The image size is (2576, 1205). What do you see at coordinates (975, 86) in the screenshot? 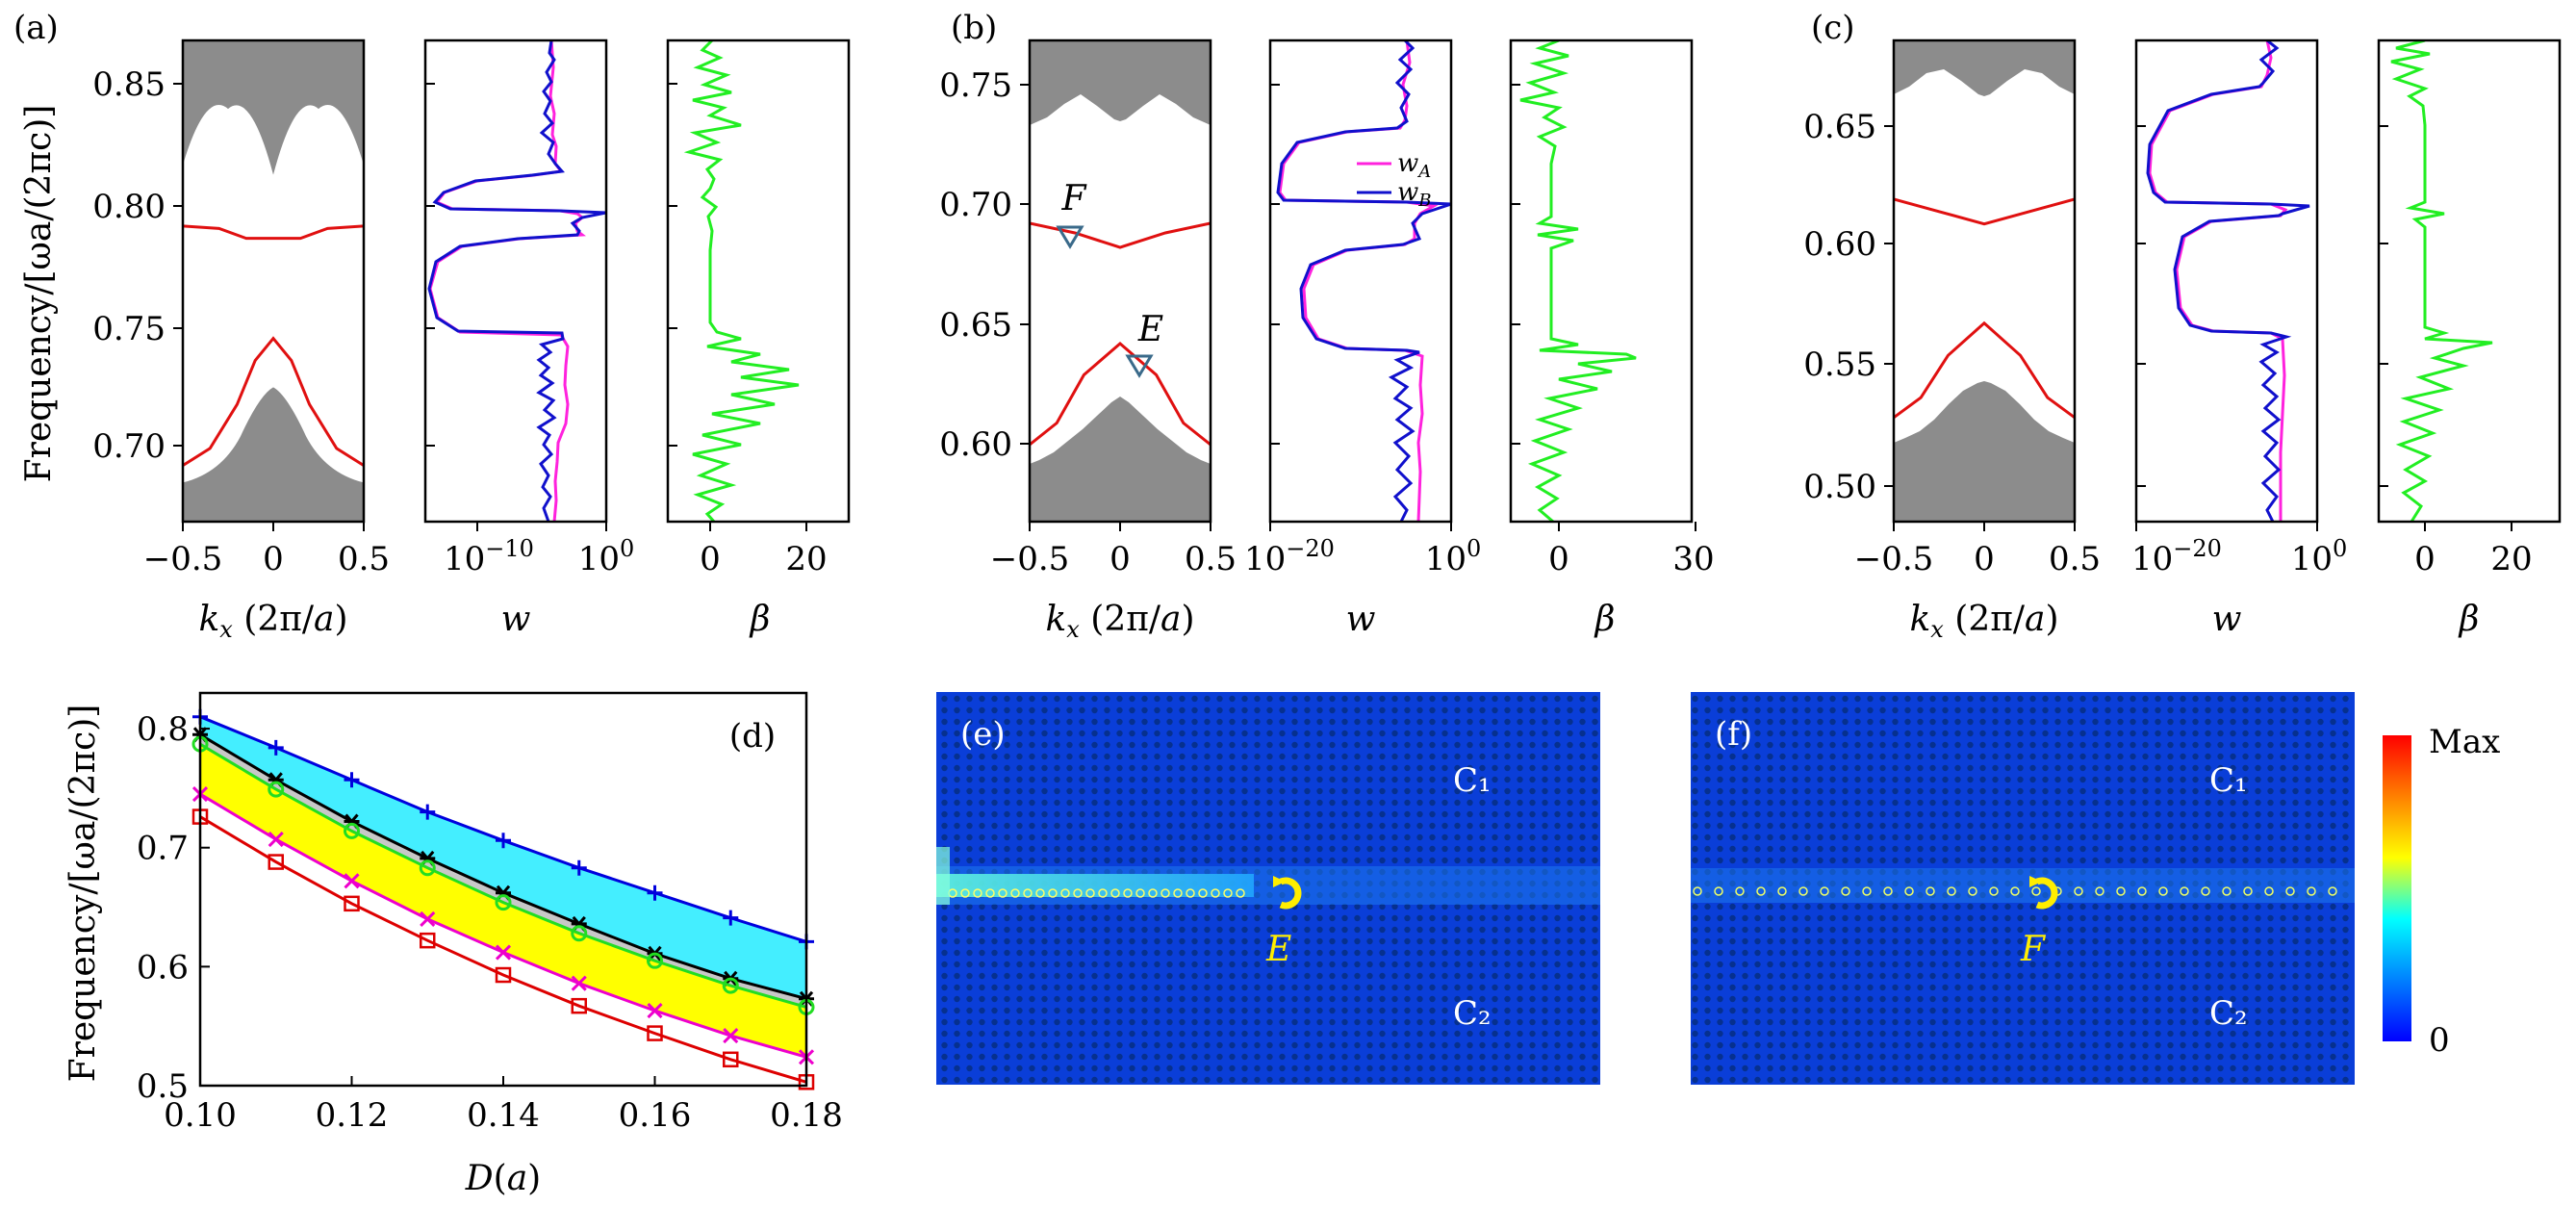
I see `panel-b-ytick: 0.75` at bounding box center [975, 86].